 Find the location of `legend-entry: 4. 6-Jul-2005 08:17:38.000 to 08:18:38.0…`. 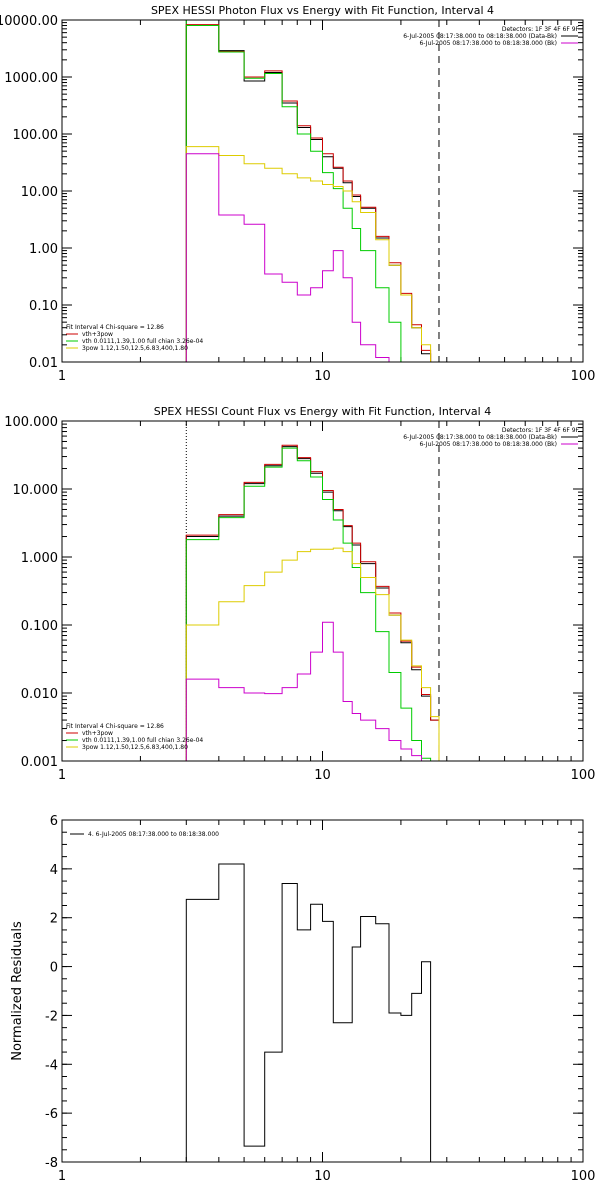

legend-entry: 4. 6-Jul-2005 08:17:38.000 to 08:18:38.0… is located at coordinates (153, 834).